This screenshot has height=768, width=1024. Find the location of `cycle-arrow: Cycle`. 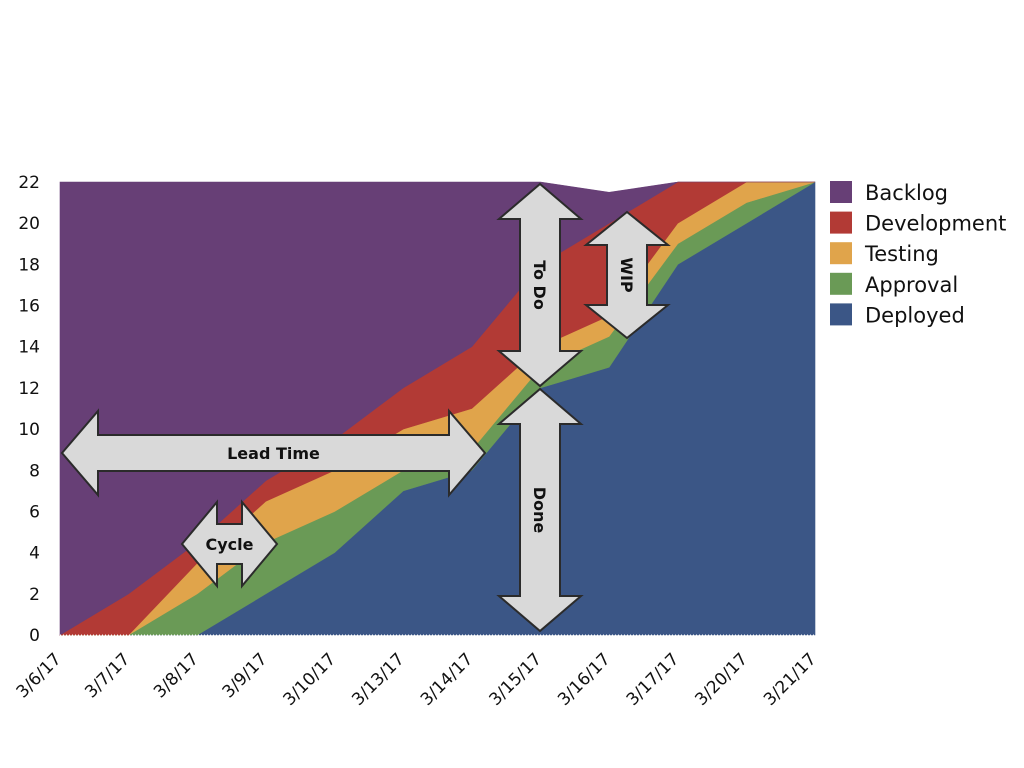

cycle-arrow: Cycle is located at coordinates (229, 544).